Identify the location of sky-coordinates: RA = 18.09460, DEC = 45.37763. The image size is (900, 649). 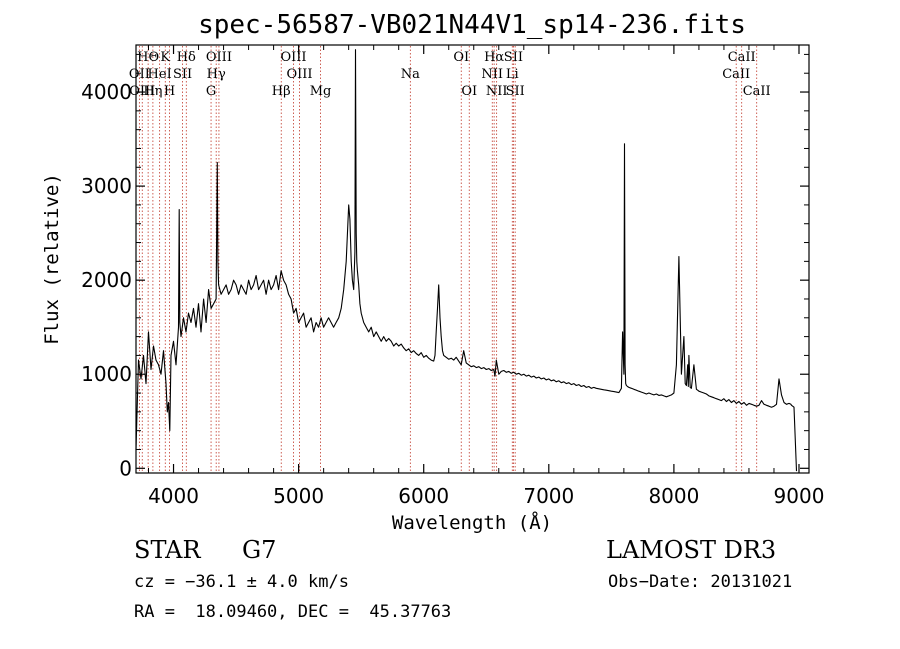
(293, 612).